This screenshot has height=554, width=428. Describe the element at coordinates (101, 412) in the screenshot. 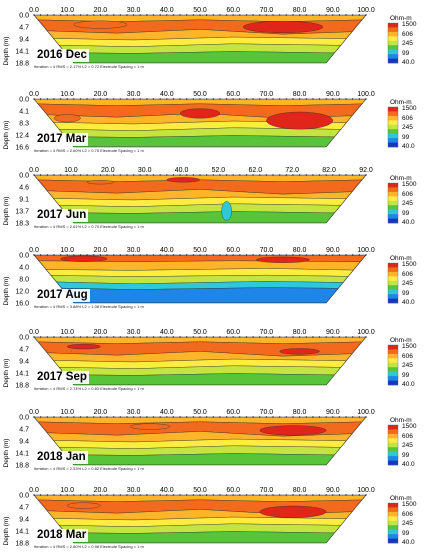

I see `x-tick-label: 20.0` at that location.